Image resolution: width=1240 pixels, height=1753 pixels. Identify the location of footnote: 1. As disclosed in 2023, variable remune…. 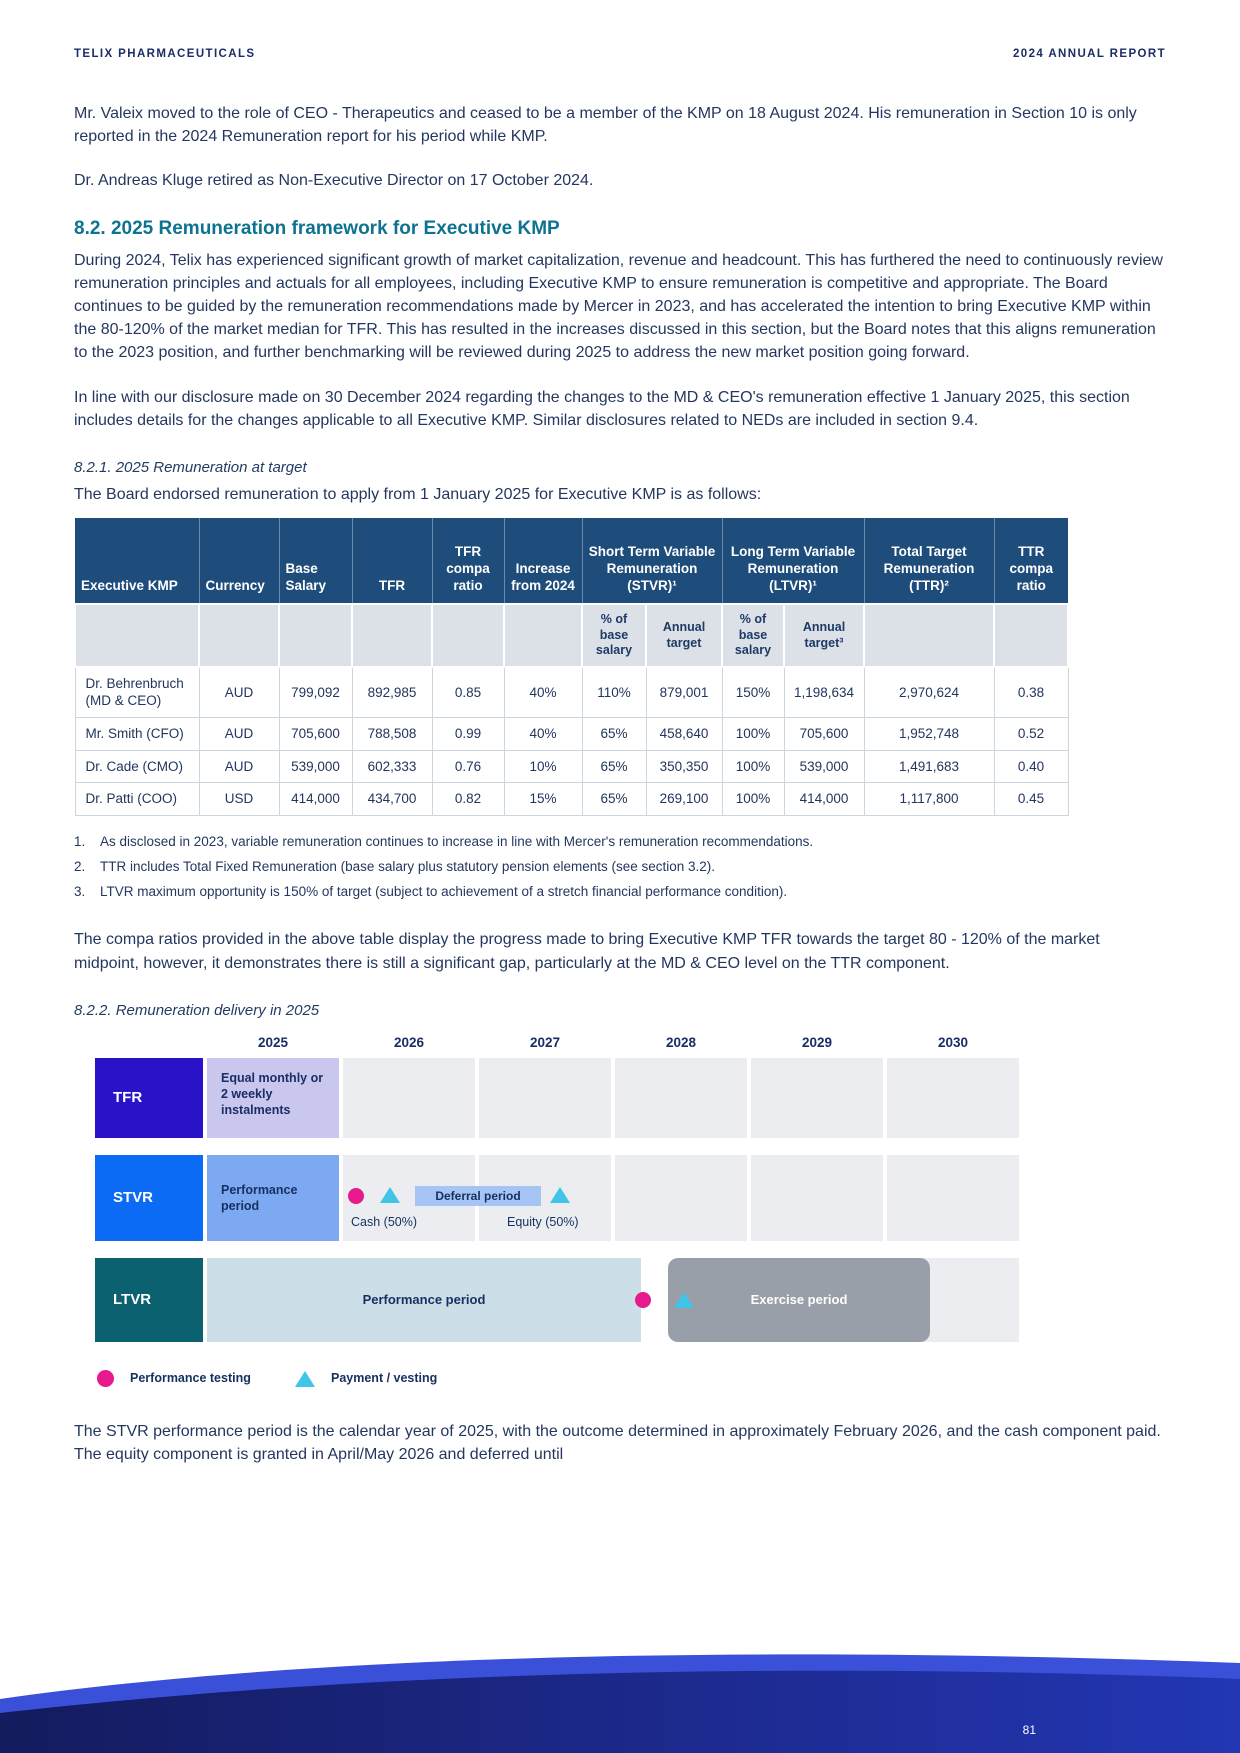
(620, 842).